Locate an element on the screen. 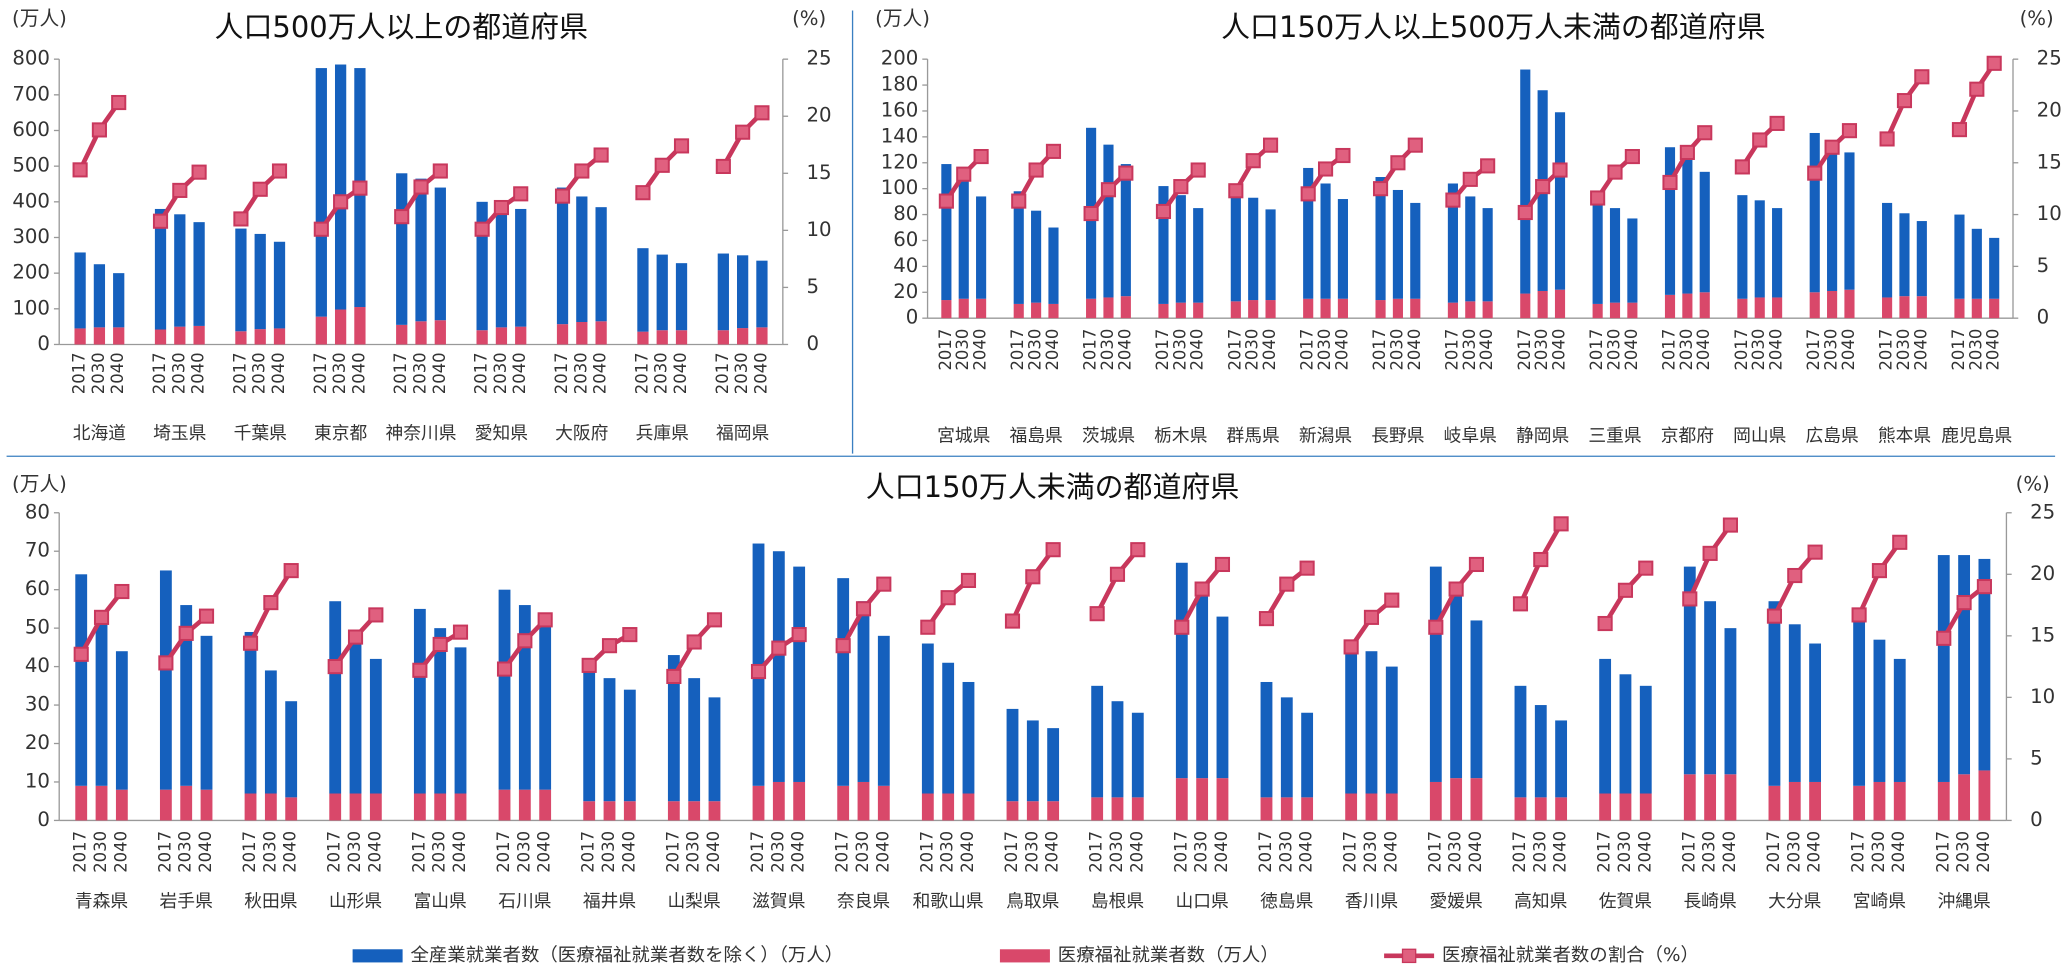 The image size is (2063, 969). category-label: 佐賀県 is located at coordinates (1626, 901).